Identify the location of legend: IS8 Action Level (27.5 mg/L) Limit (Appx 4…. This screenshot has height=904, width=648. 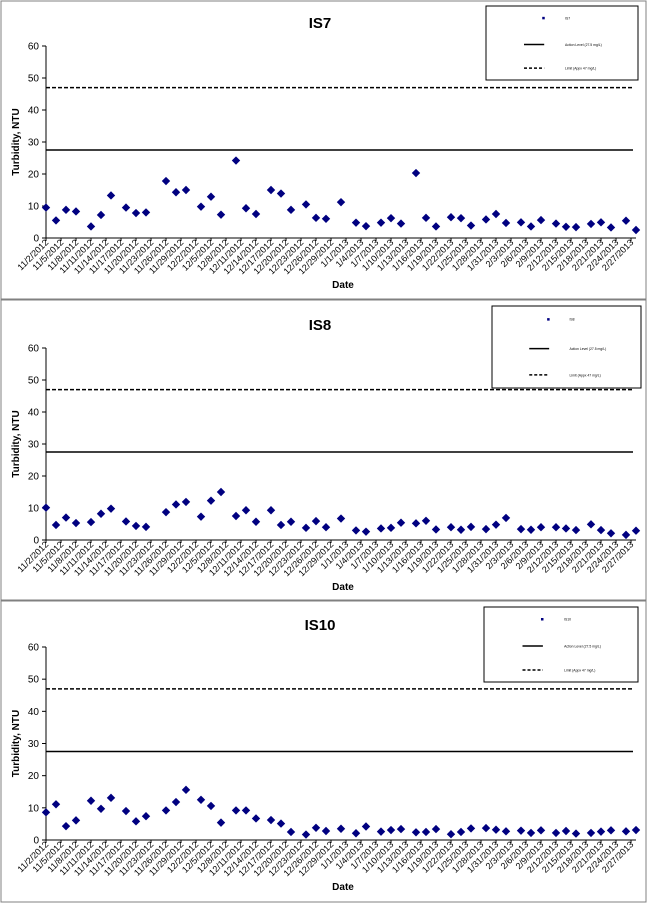
(566, 347).